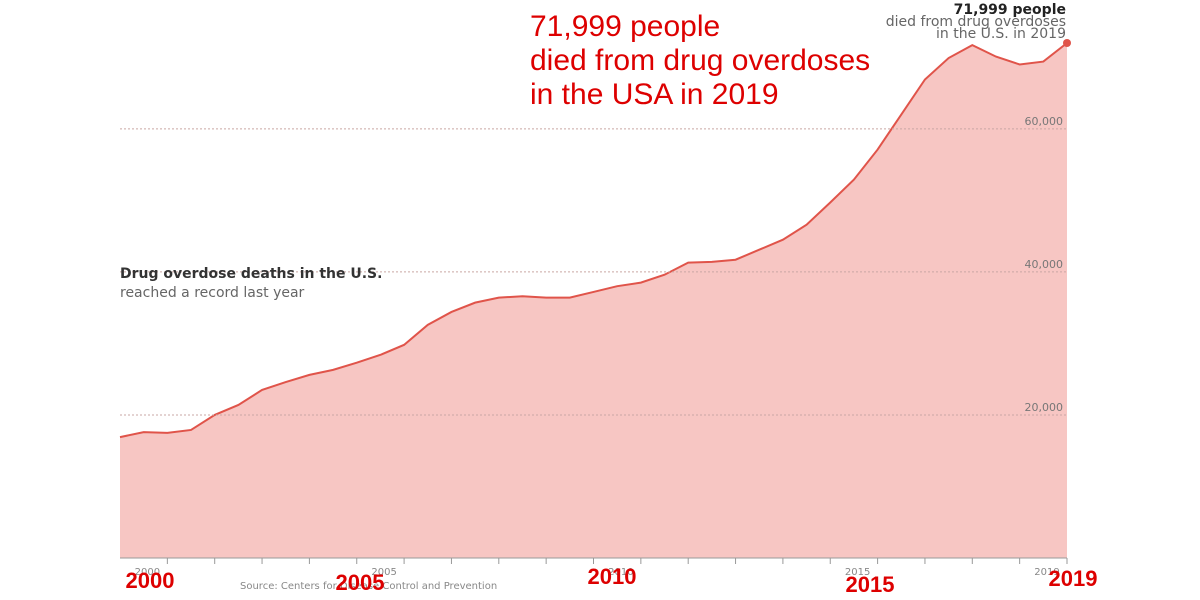 The image size is (1200, 600). I want to click on year-label: 2015, so click(870, 584).